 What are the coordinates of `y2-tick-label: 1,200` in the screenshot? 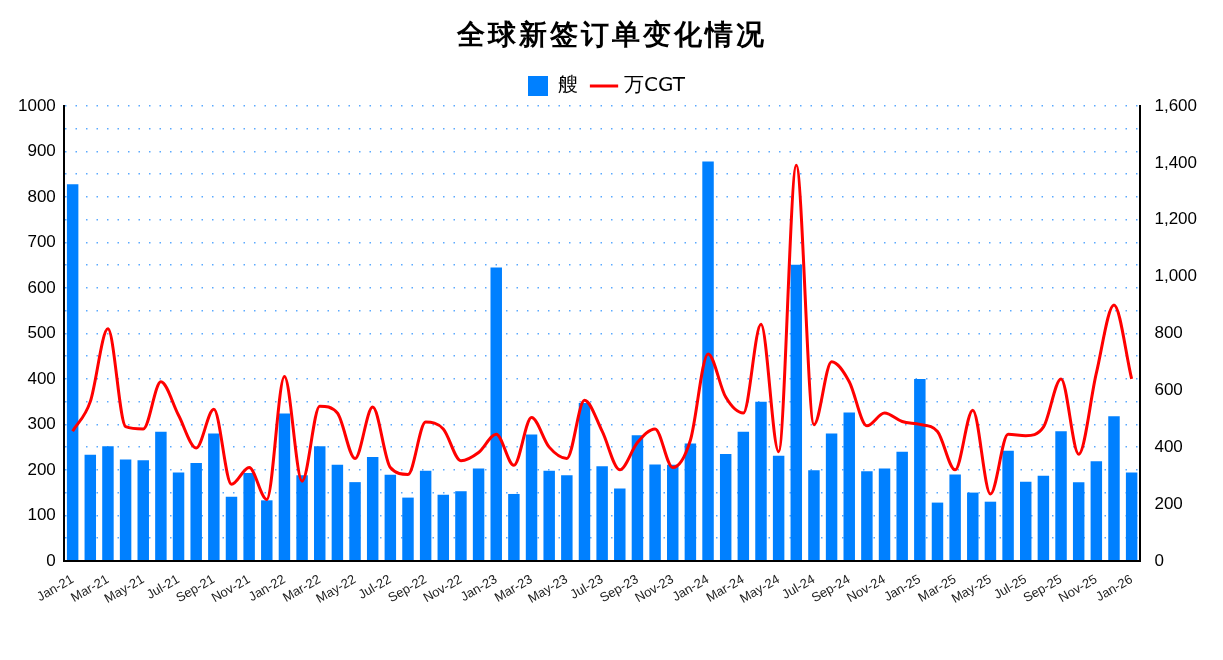 It's located at (1176, 219).